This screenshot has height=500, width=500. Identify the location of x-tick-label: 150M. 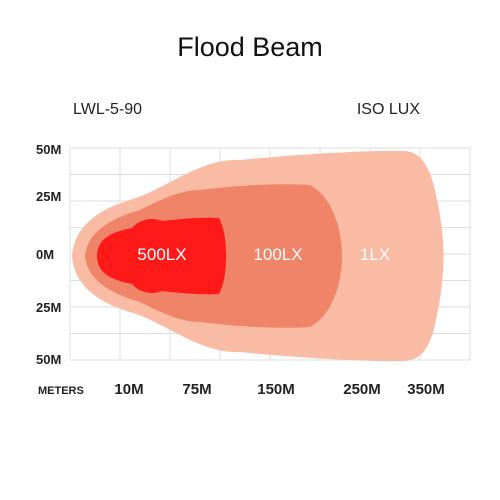
(276, 389).